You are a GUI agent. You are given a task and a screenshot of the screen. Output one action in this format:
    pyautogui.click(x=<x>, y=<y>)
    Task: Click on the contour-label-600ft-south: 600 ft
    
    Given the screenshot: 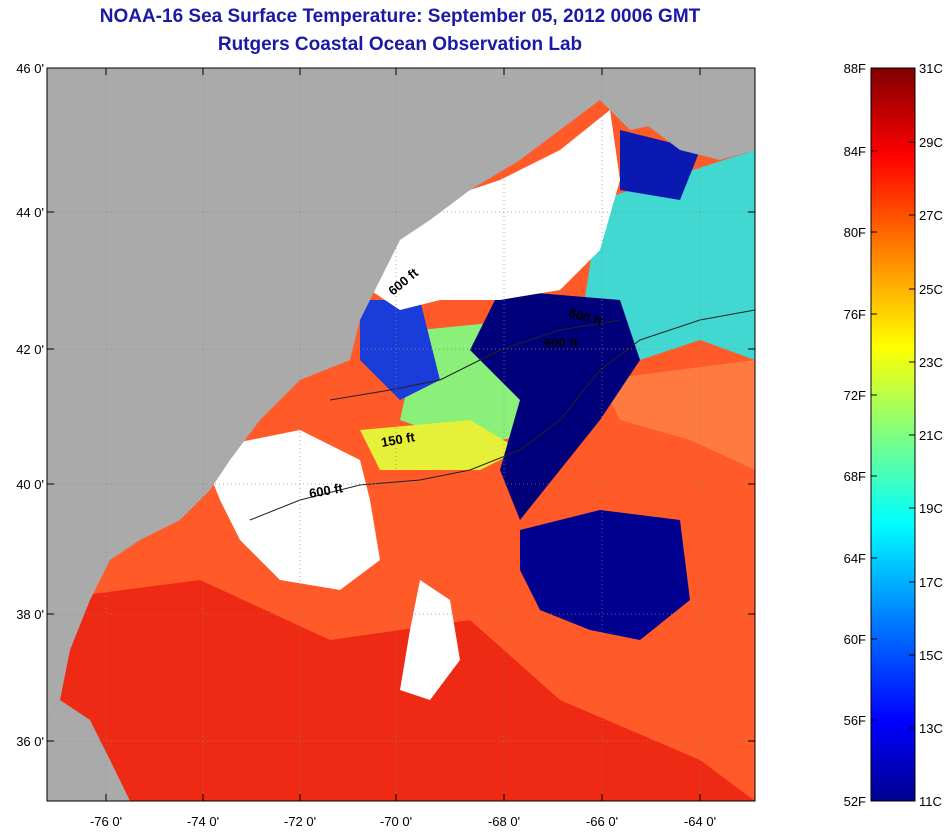 What is the action you would take?
    pyautogui.click(x=326, y=490)
    